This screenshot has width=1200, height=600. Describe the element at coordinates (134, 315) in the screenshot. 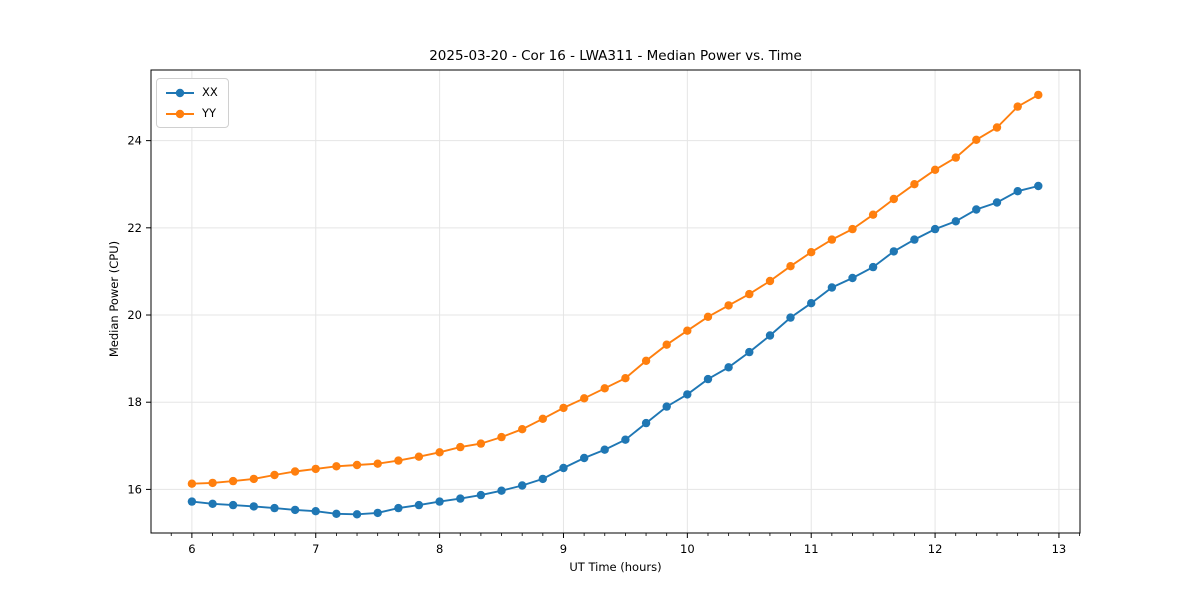

I see `y-tick-label: 20` at that location.